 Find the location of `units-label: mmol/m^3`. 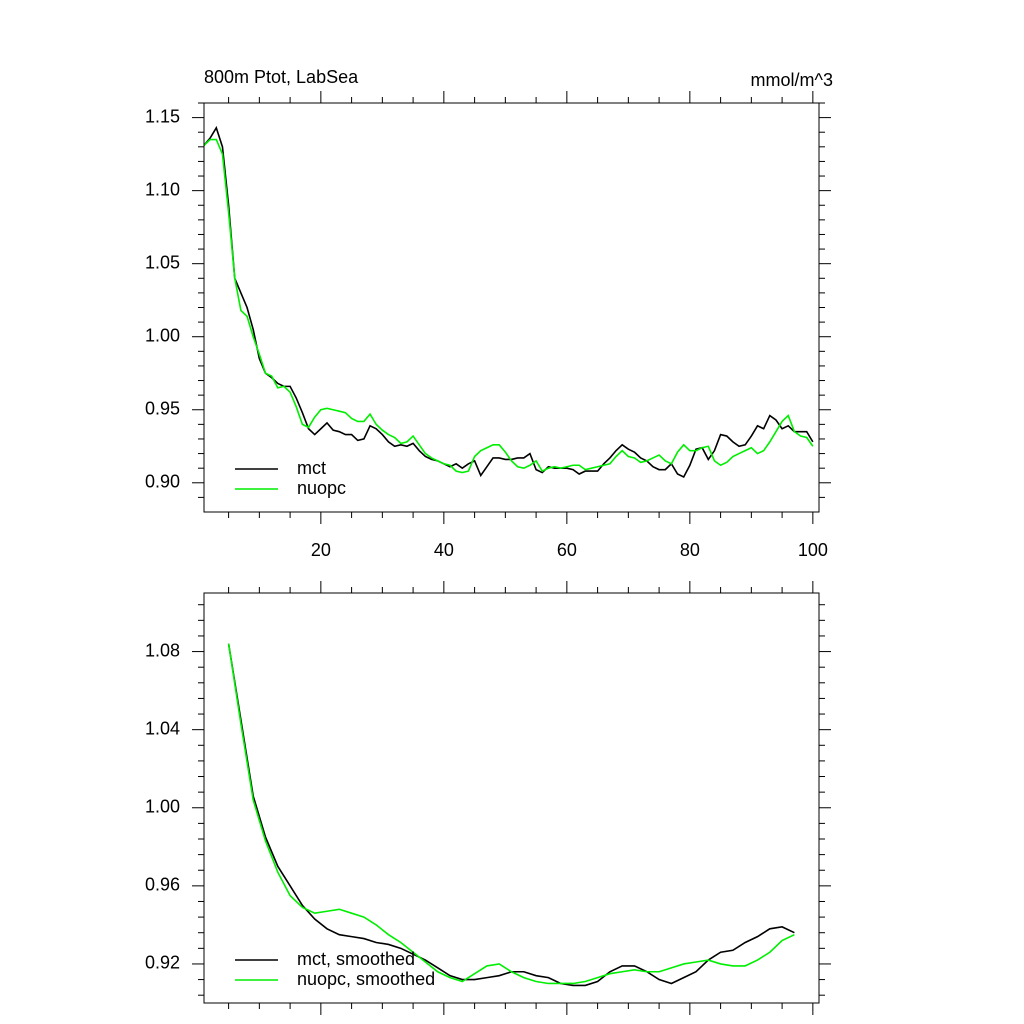

units-label: mmol/m^3 is located at coordinates (792, 80).